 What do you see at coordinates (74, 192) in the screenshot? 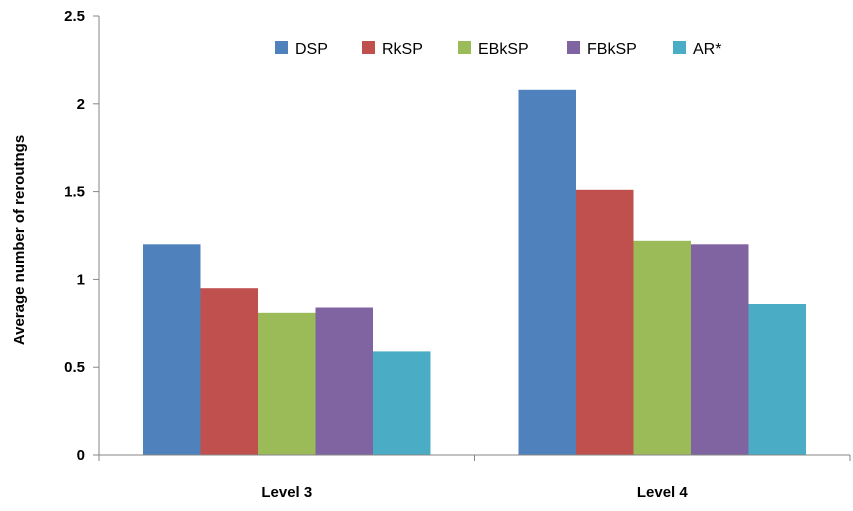
I see `y-tick-label: 1.5` at bounding box center [74, 192].